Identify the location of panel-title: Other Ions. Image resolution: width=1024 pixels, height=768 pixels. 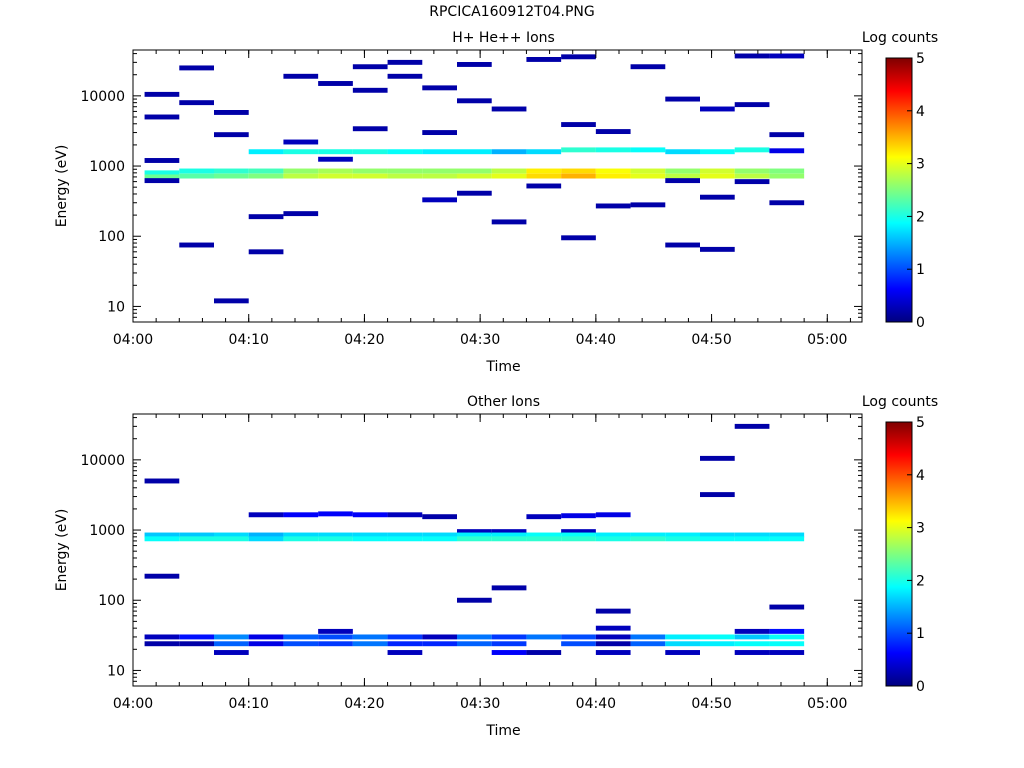
(503, 402).